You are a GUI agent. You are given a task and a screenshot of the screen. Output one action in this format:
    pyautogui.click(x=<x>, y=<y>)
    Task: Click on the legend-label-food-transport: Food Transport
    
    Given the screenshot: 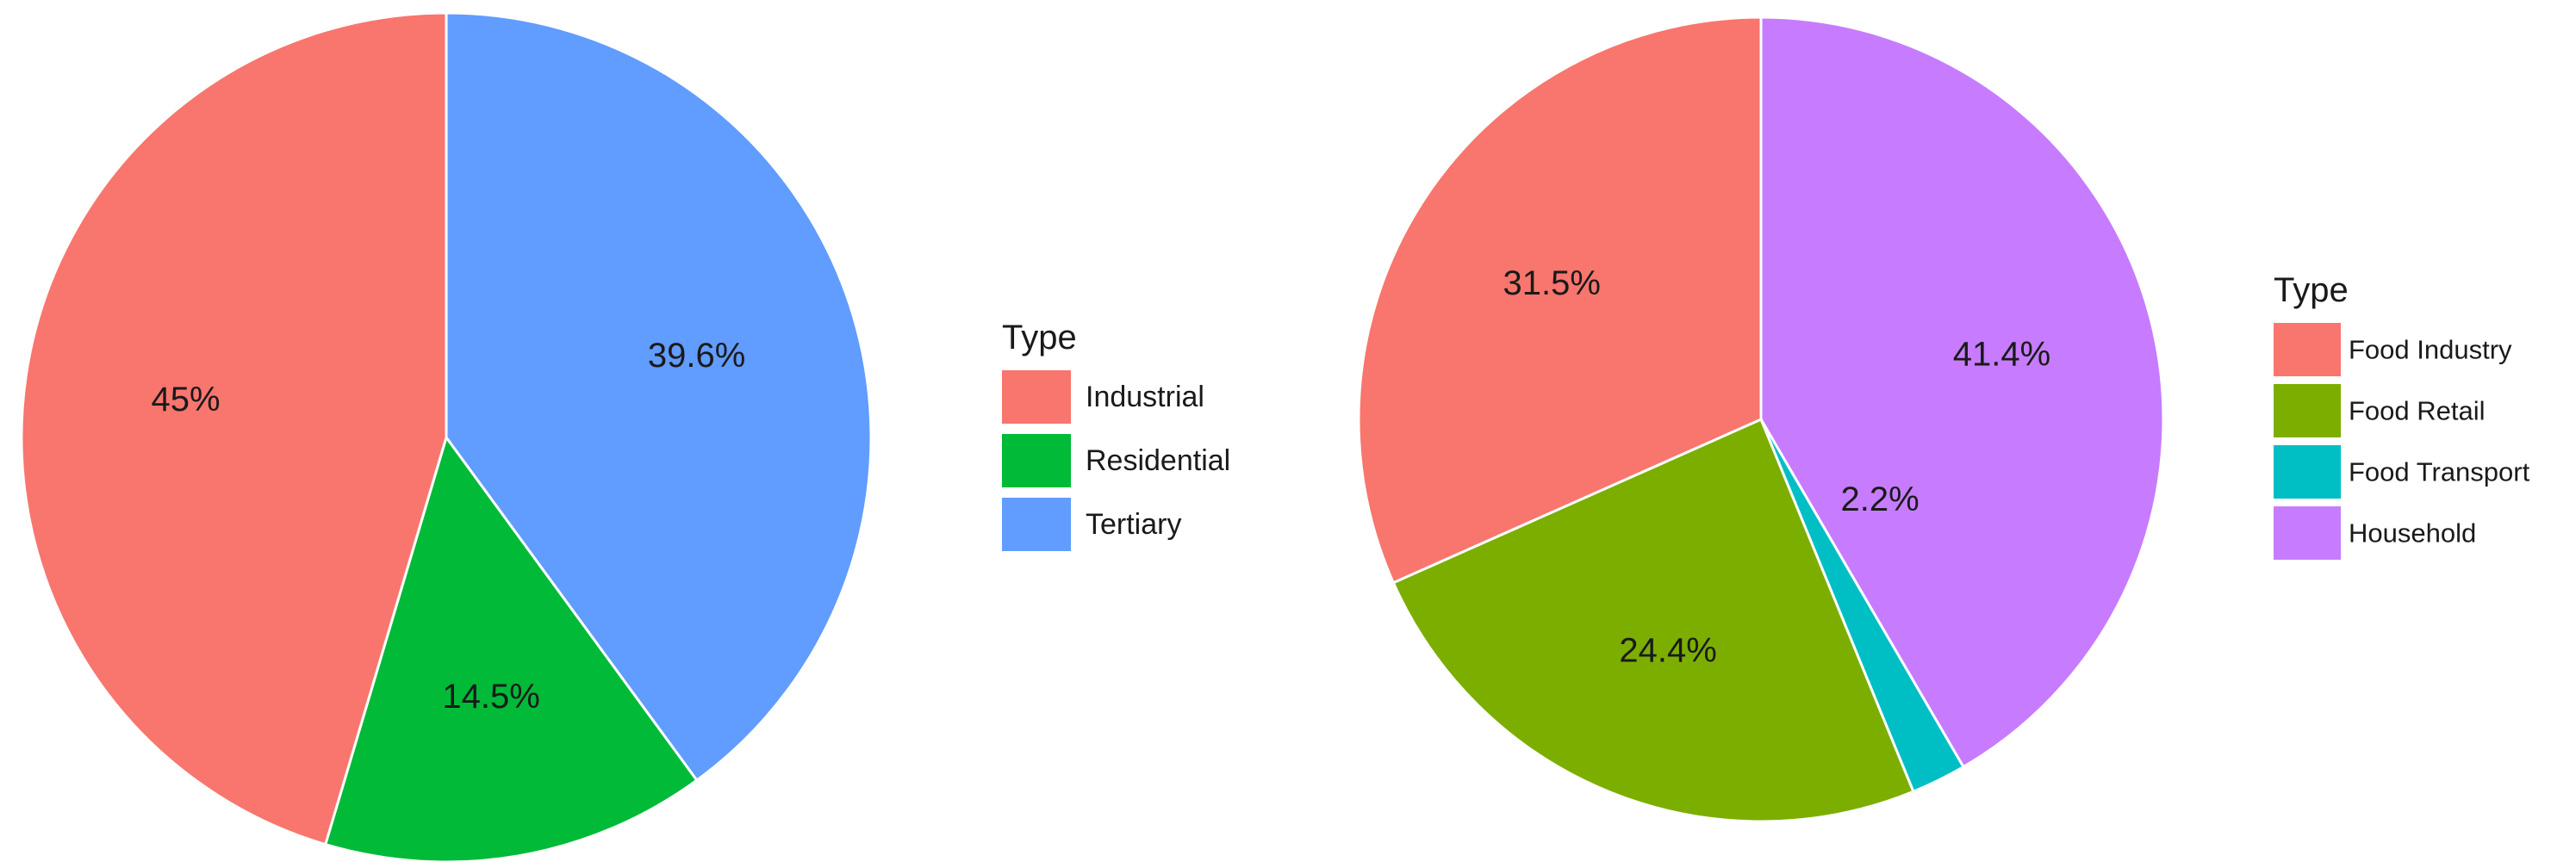 What is the action you would take?
    pyautogui.click(x=2440, y=472)
    